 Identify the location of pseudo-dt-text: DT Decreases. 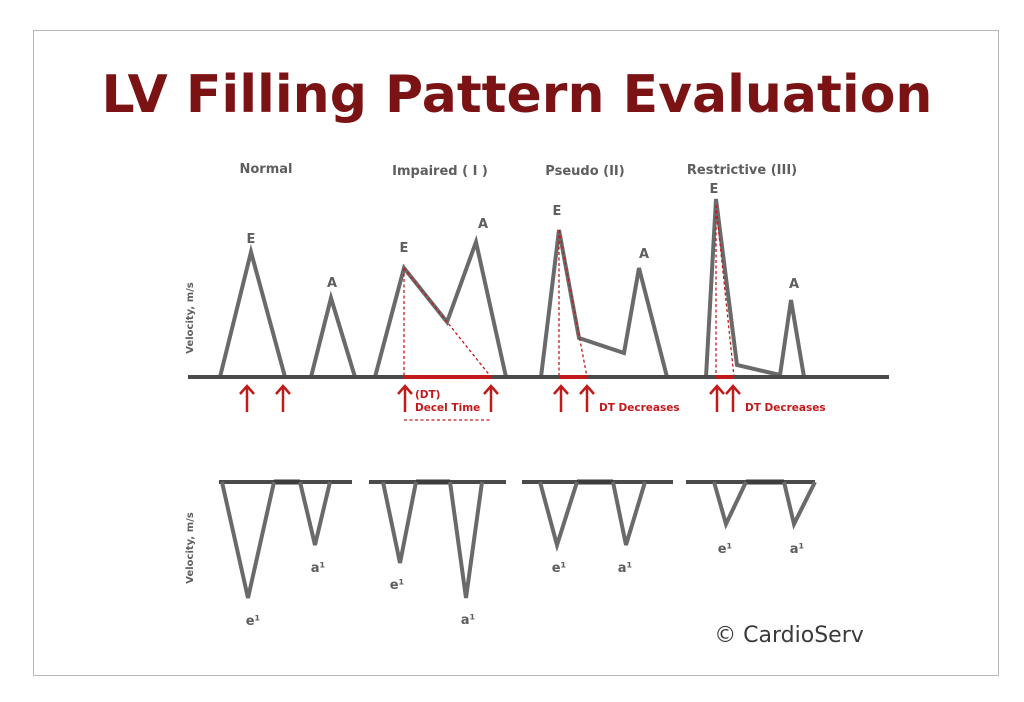
(639, 408).